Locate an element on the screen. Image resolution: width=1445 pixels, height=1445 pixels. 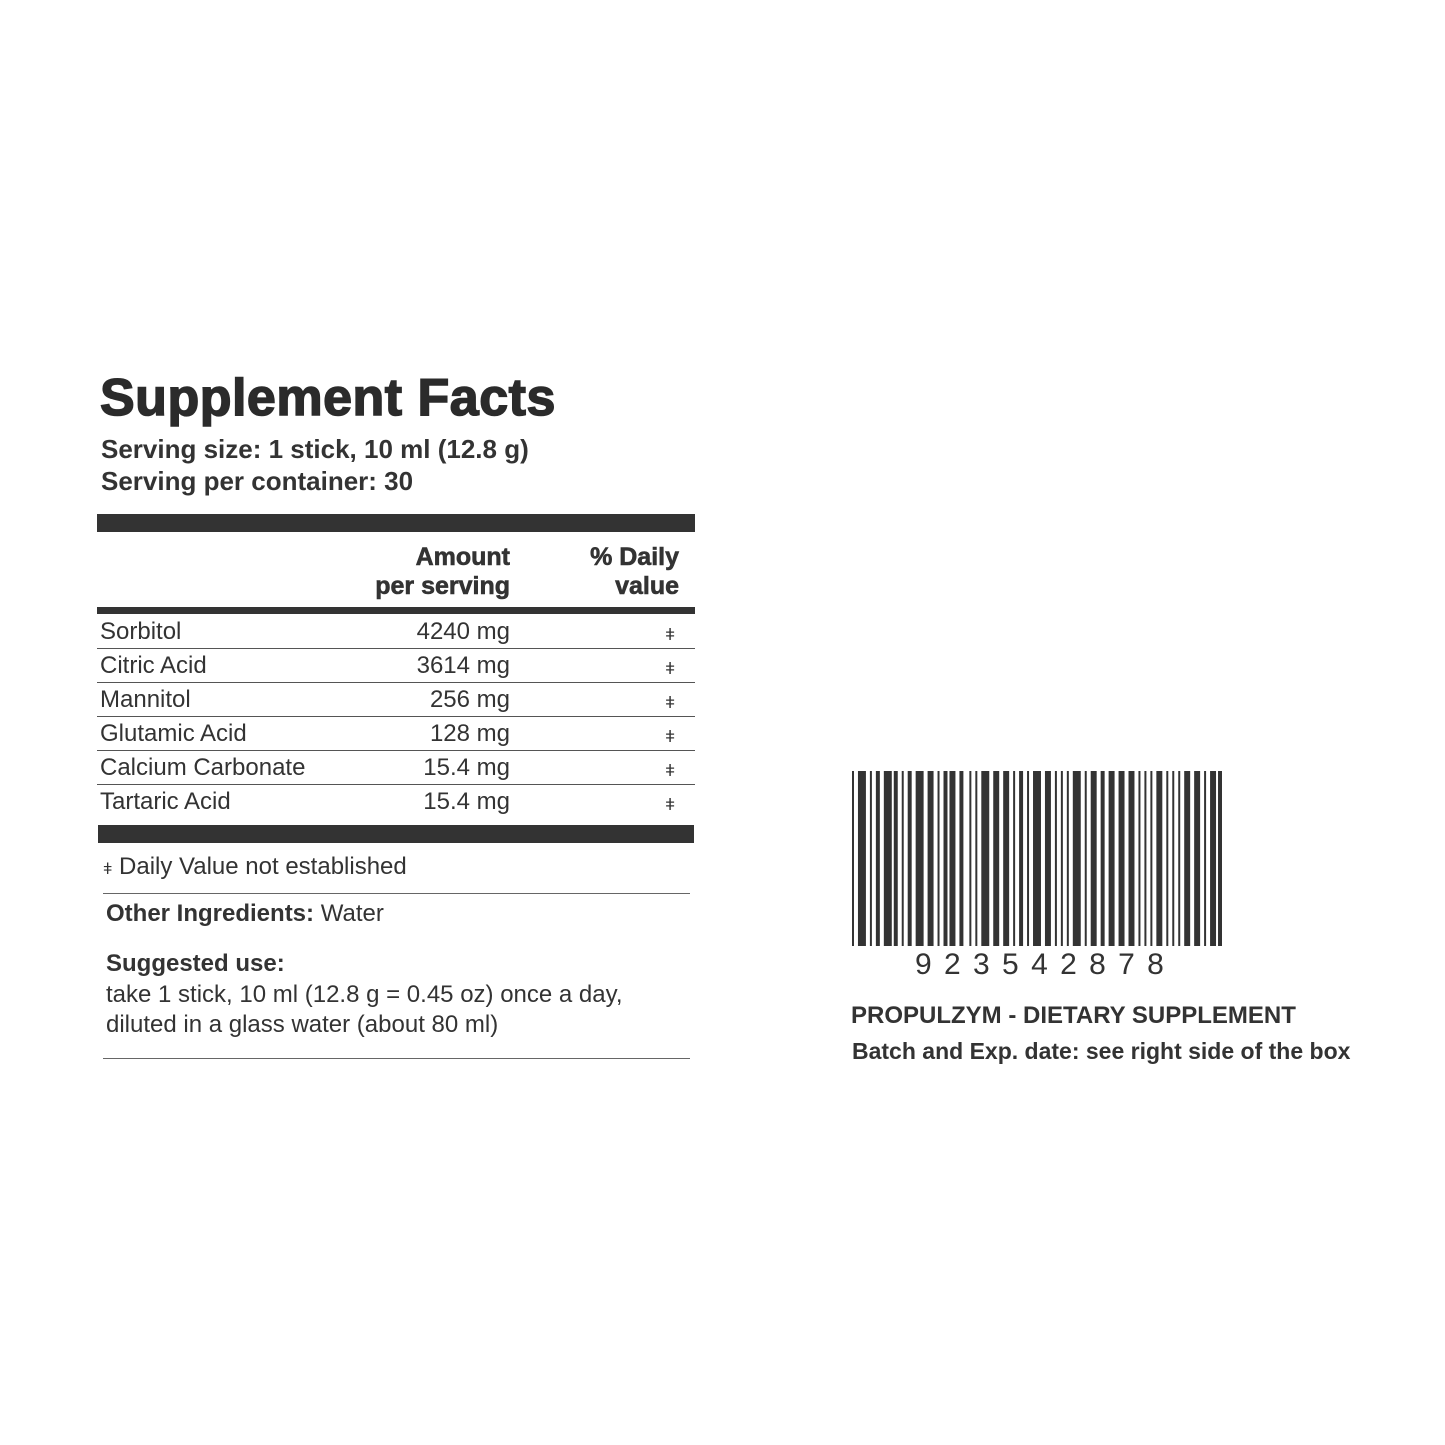
servings-per-container: Serving per container: 30 is located at coordinates (257, 481).